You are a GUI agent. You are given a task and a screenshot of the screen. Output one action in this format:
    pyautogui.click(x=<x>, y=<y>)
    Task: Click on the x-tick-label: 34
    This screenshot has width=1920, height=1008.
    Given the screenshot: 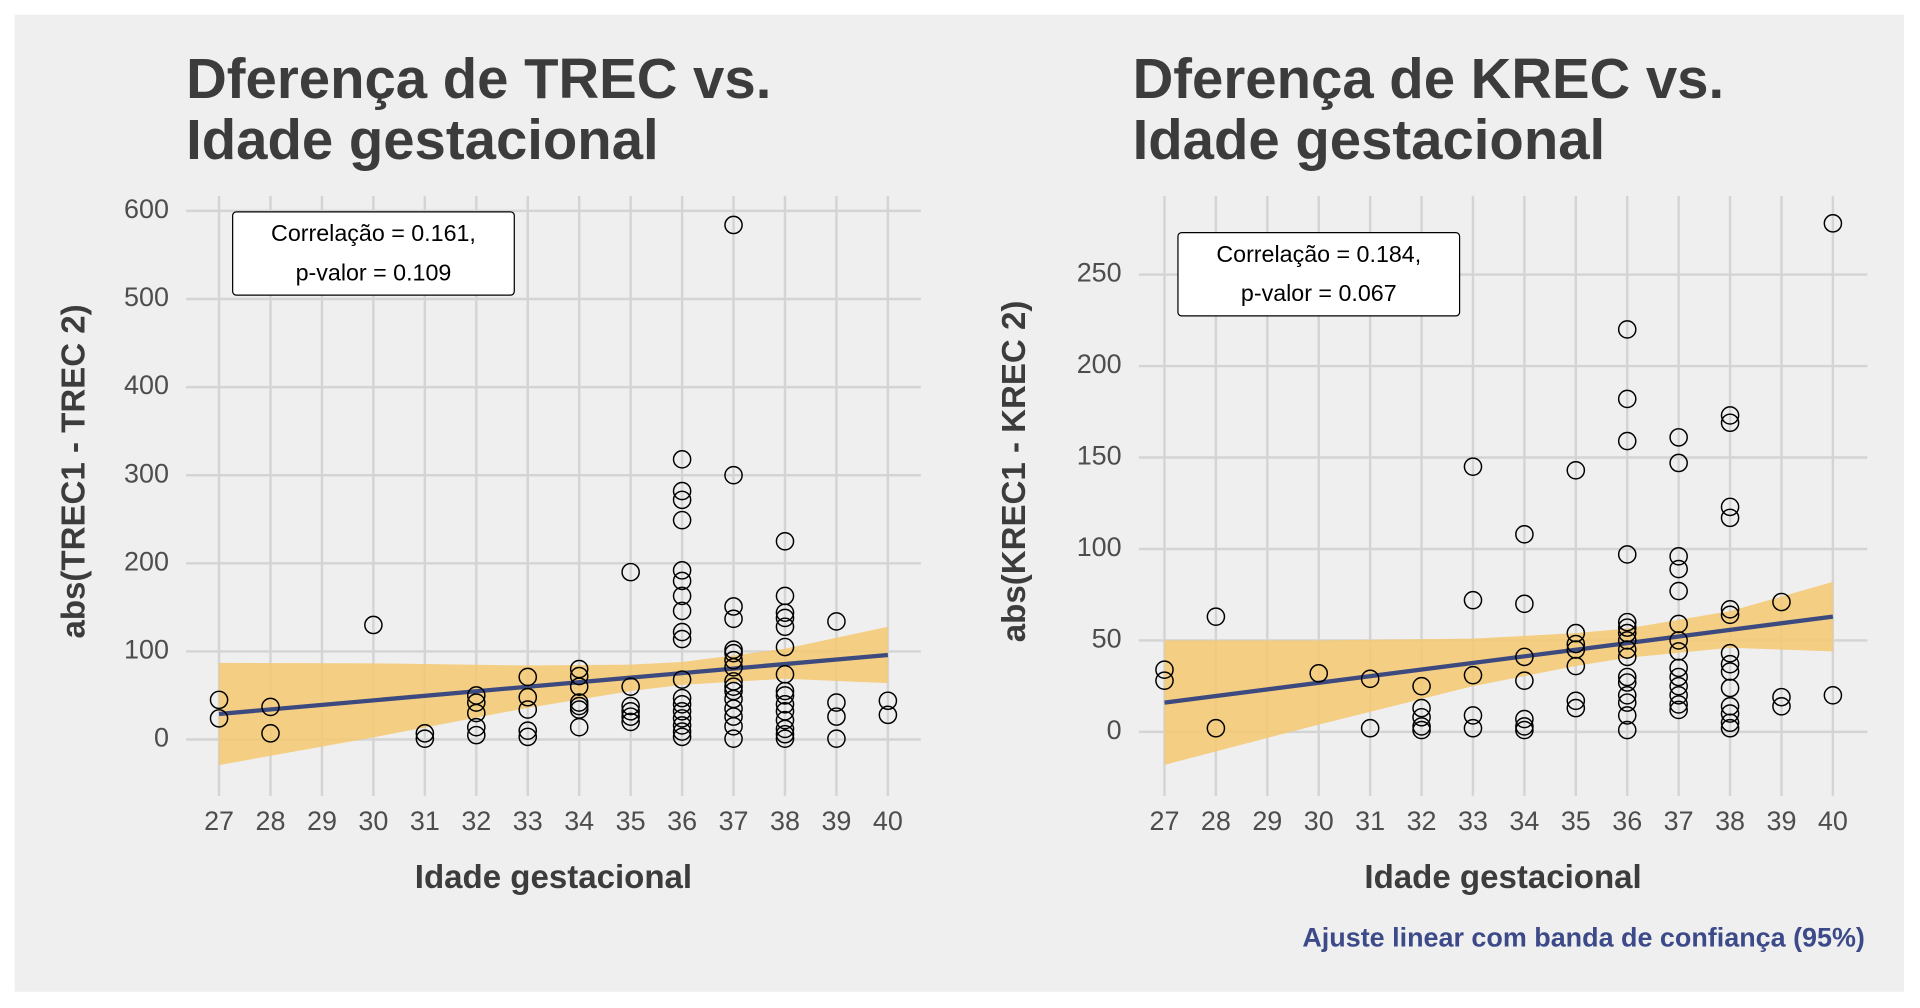 What is the action you would take?
    pyautogui.click(x=579, y=821)
    